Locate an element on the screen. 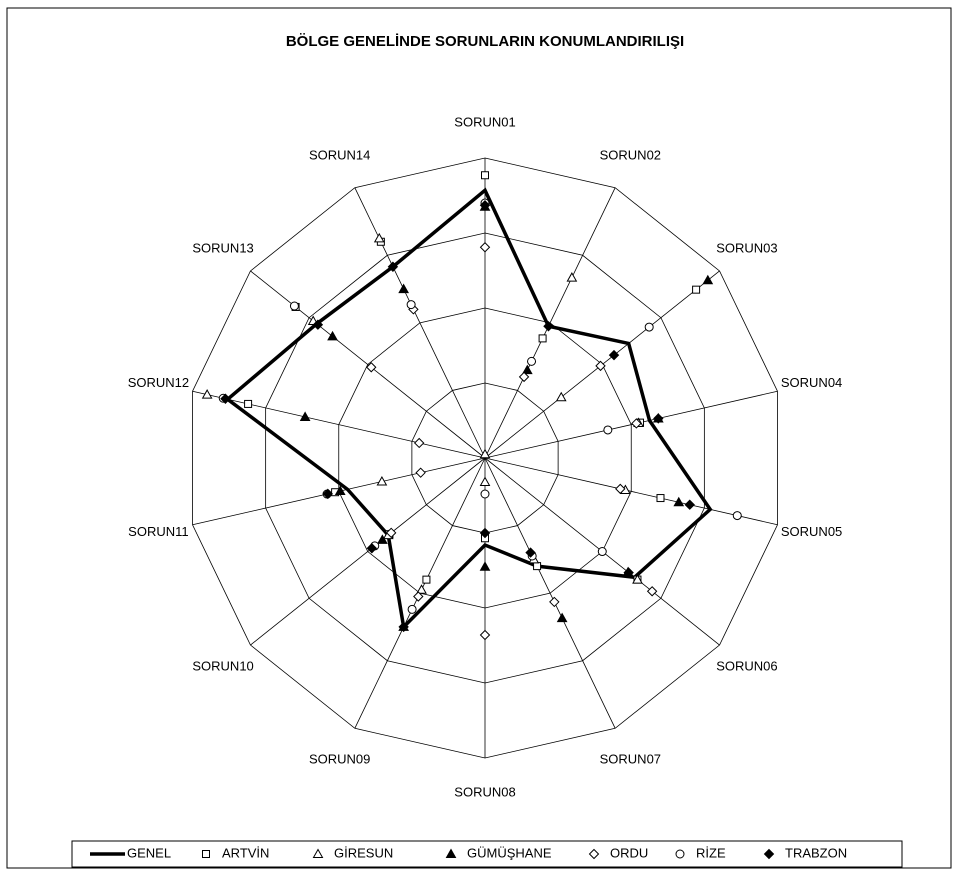 The width and height of the screenshot is (957, 875). legend-label: GİRESUN is located at coordinates (363, 852).